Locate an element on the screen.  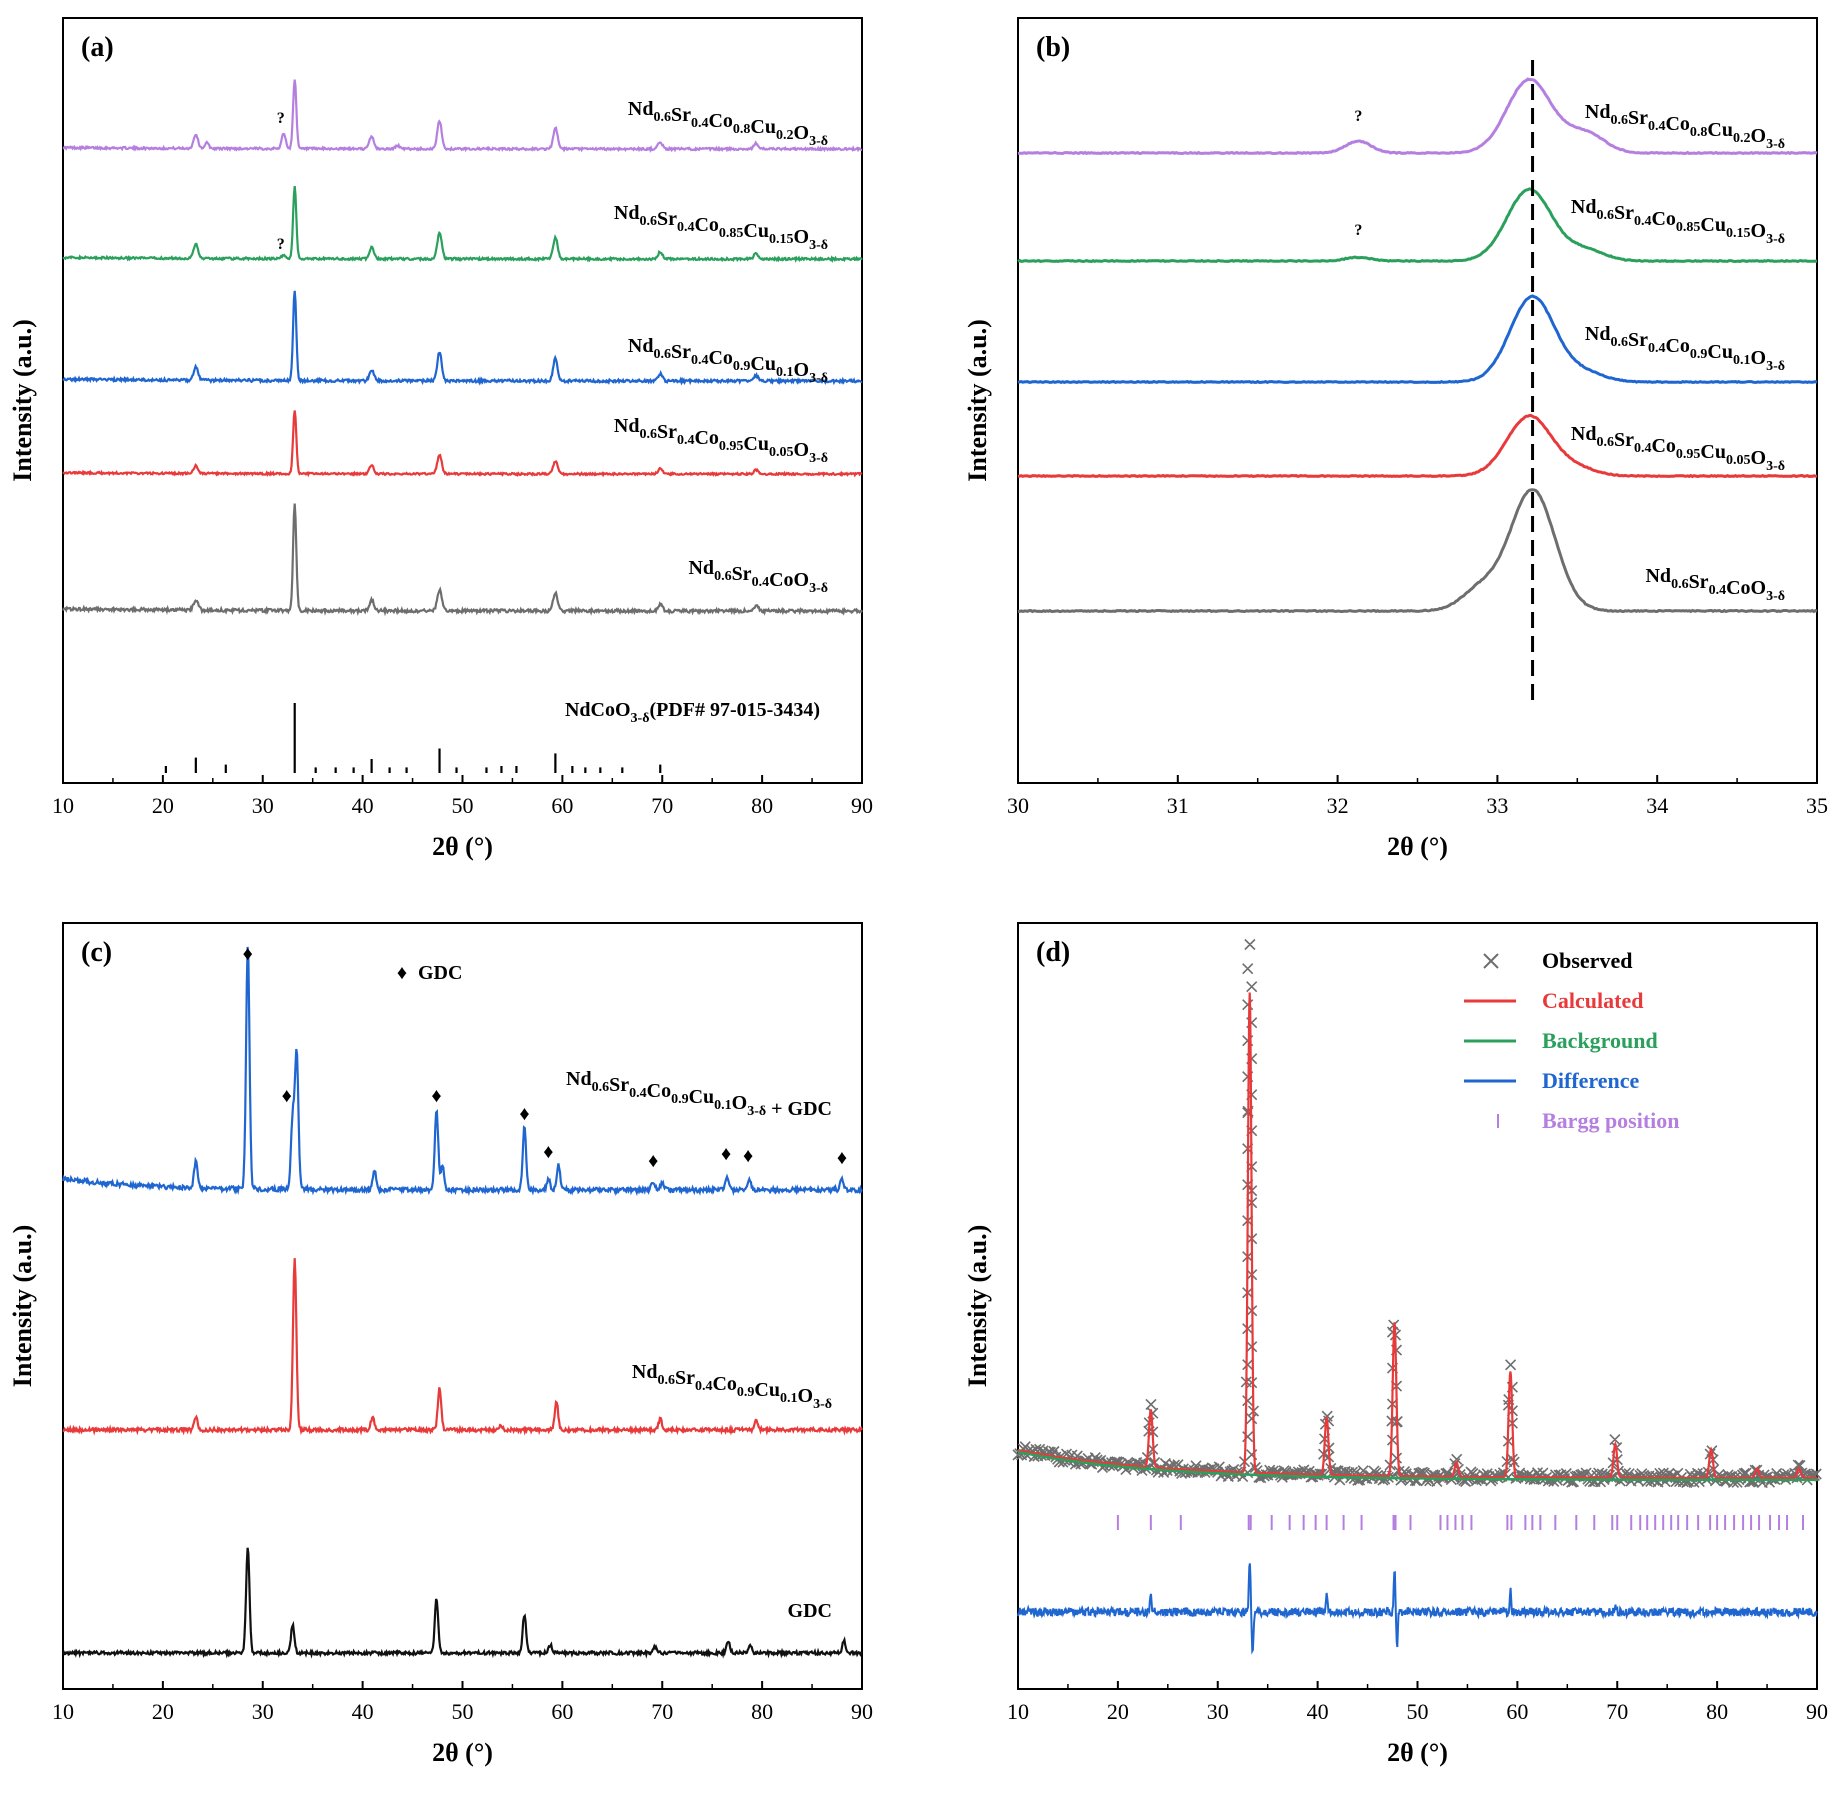
calculated-line is located at coordinates (1417, 1235).